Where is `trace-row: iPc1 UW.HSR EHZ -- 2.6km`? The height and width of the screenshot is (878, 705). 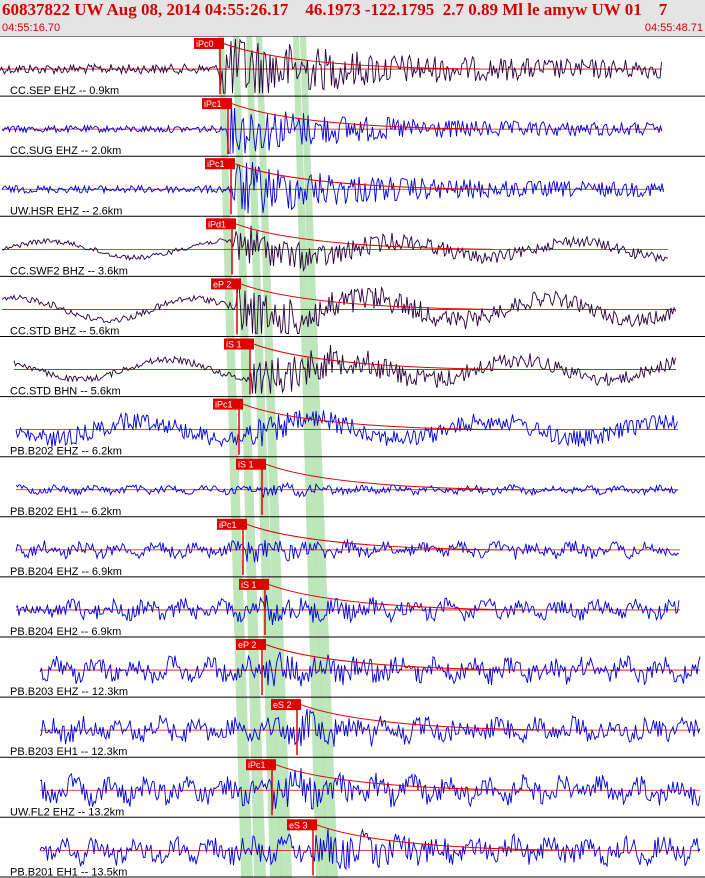 trace-row: iPc1 UW.HSR EHZ -- 2.6km is located at coordinates (352, 186).